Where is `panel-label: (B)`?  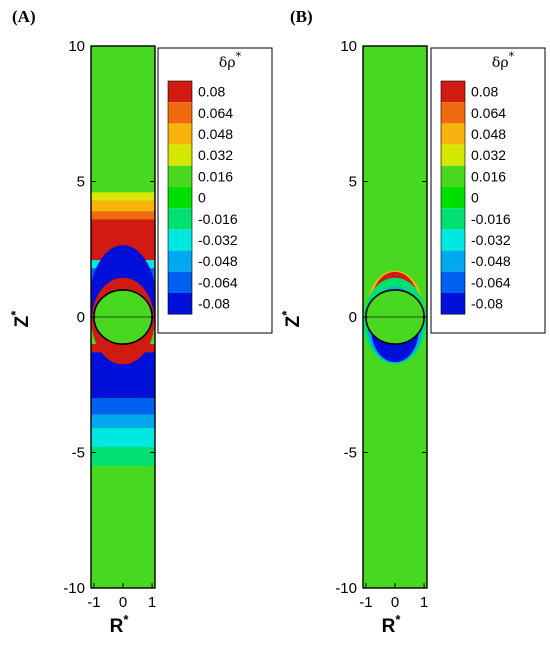
panel-label: (B) is located at coordinates (301, 16).